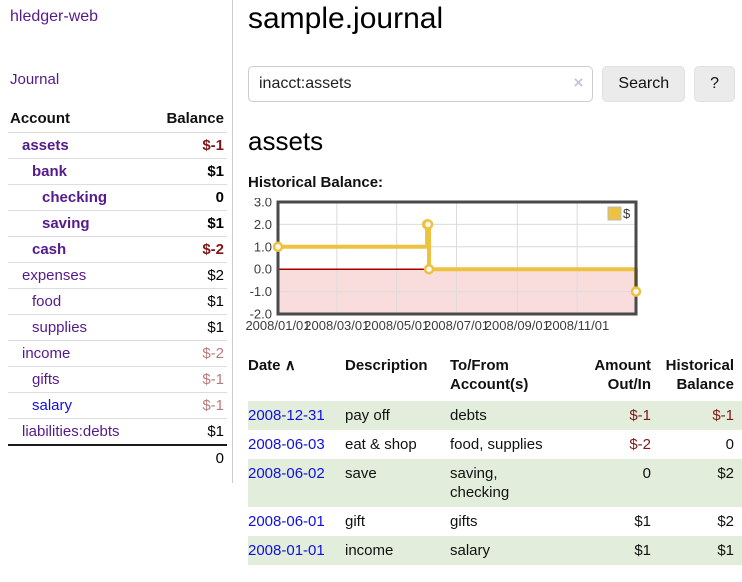  Describe the element at coordinates (457, 258) in the screenshot. I see `chart-border` at that location.